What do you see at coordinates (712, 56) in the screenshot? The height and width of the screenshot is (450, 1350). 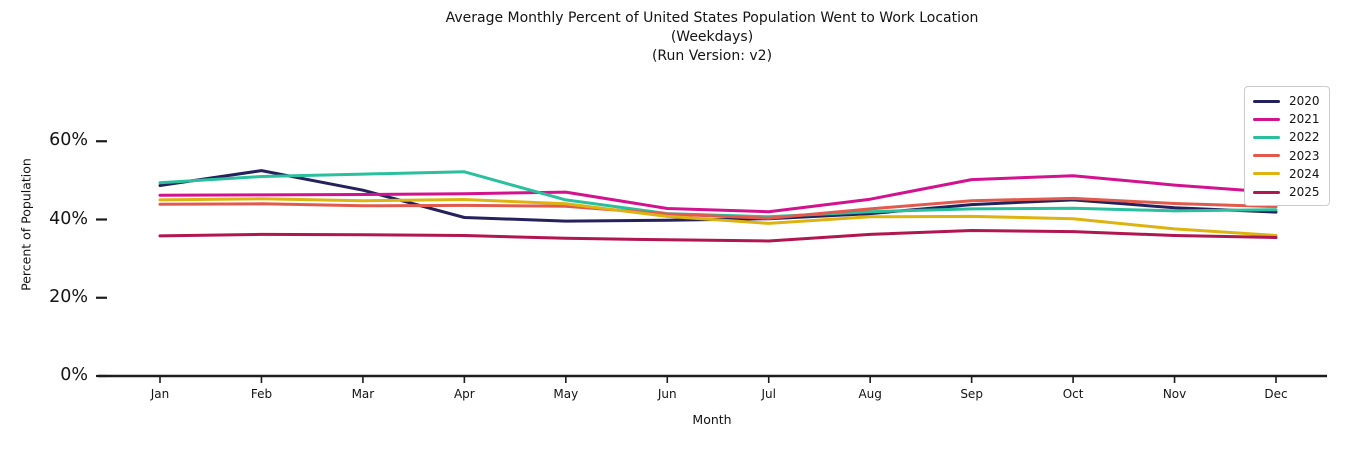 I see `chart-subtitle-run-version: (Run Version: v2)` at bounding box center [712, 56].